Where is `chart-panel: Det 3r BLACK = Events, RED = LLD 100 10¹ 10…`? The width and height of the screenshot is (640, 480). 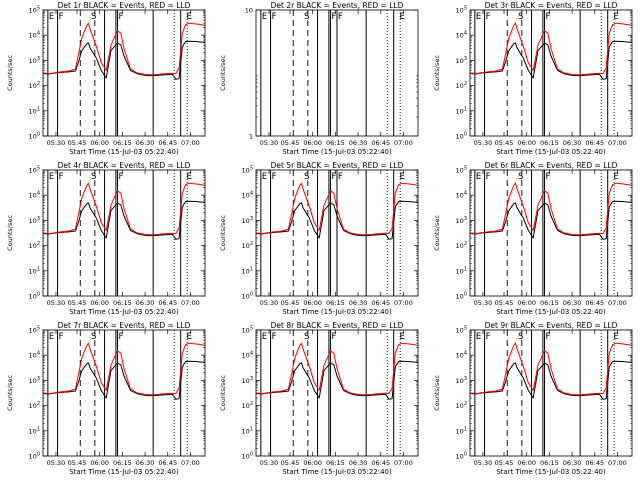
chart-panel: Det 3r BLACK = Events, RED = LLD 100 10¹ 10… is located at coordinates (533, 78).